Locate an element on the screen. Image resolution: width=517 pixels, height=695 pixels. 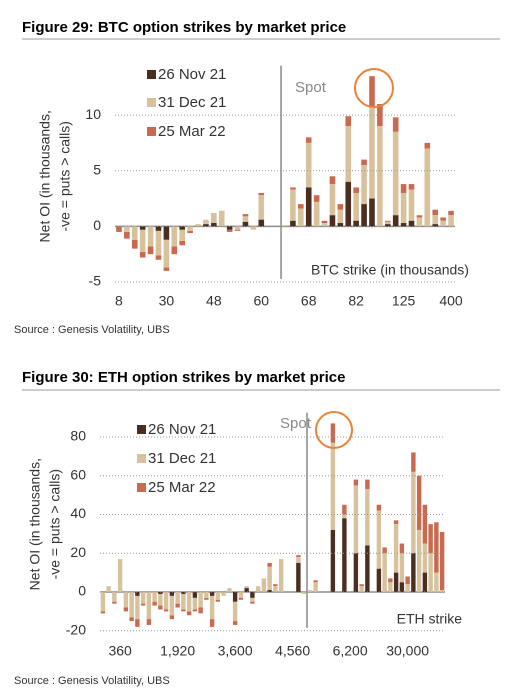
x-tick-label: 8 is located at coordinates (119, 301).